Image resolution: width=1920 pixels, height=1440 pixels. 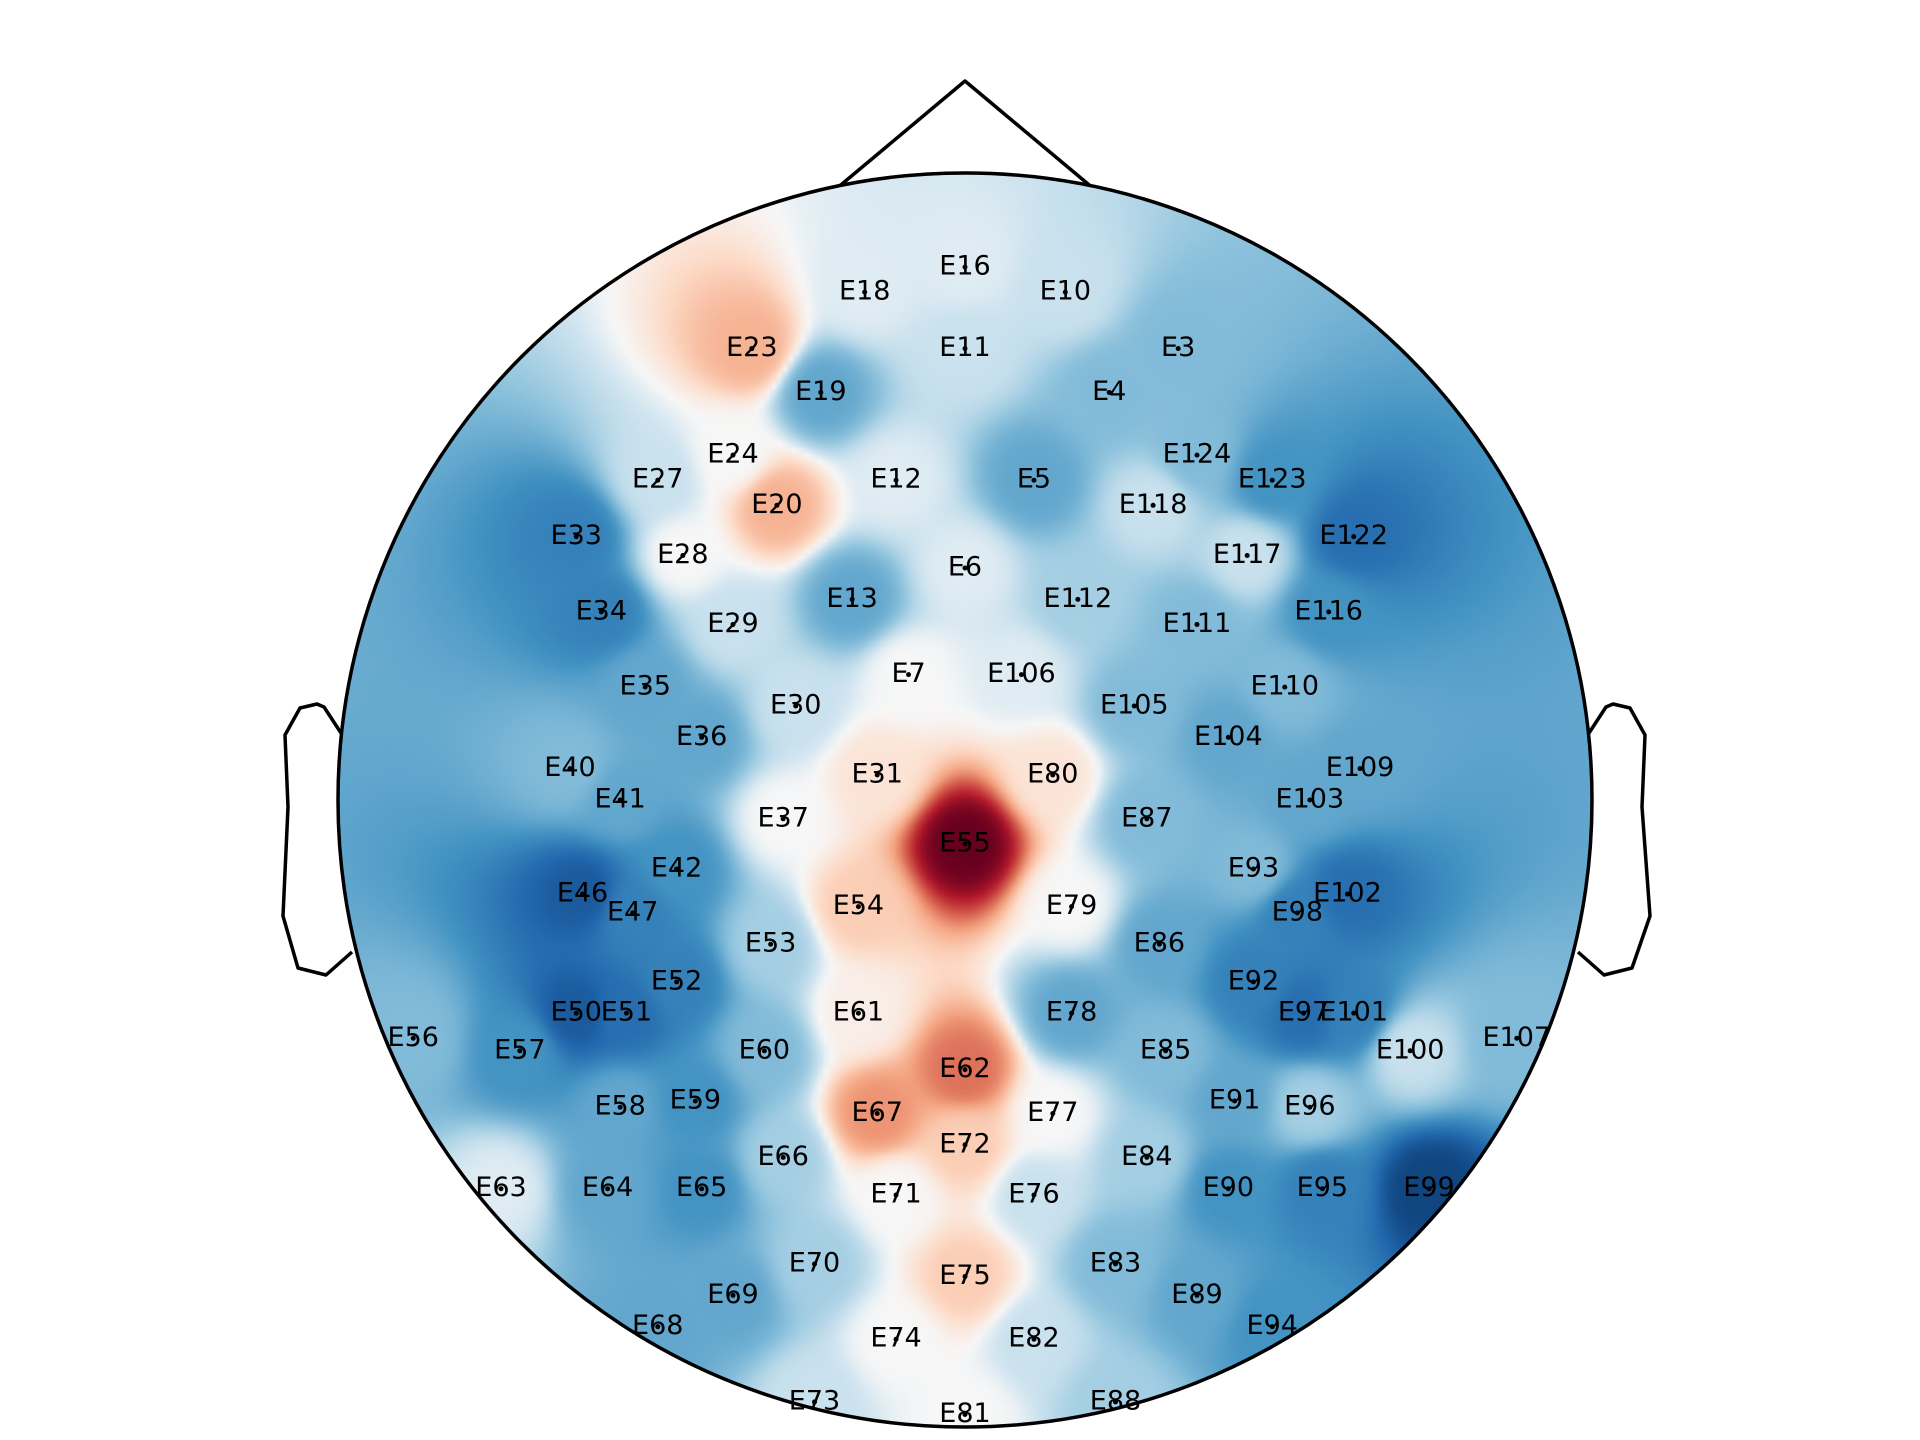 I want to click on sensor-marker-e93, so click(x=1253, y=869).